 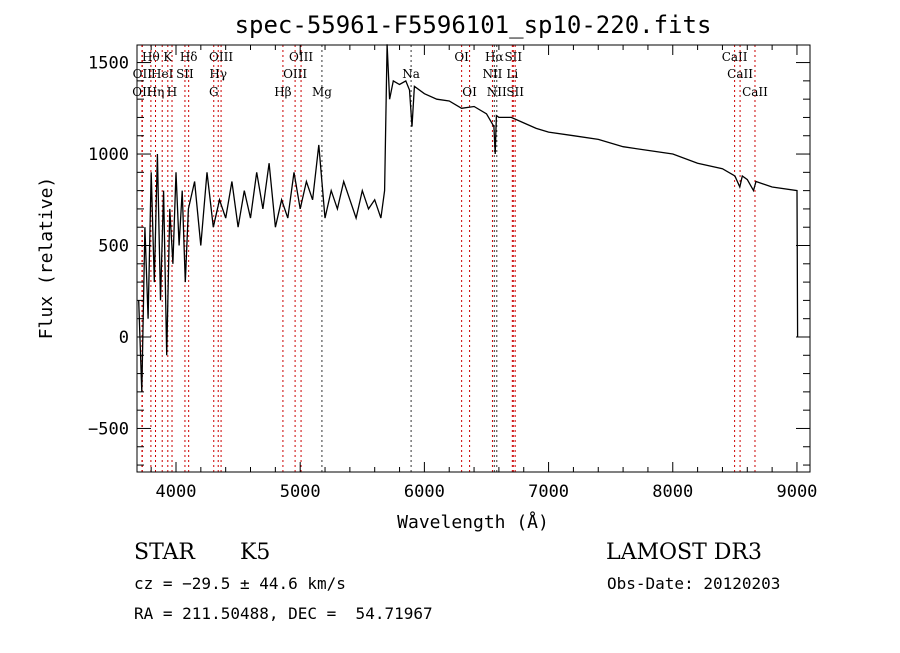 I want to click on y-tick-label: −500, so click(x=108, y=429).